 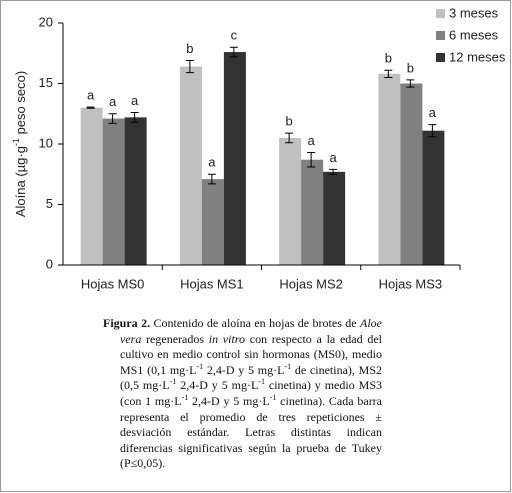 What do you see at coordinates (212, 283) in the screenshot?
I see `x-tick-label: Hojas MS1` at bounding box center [212, 283].